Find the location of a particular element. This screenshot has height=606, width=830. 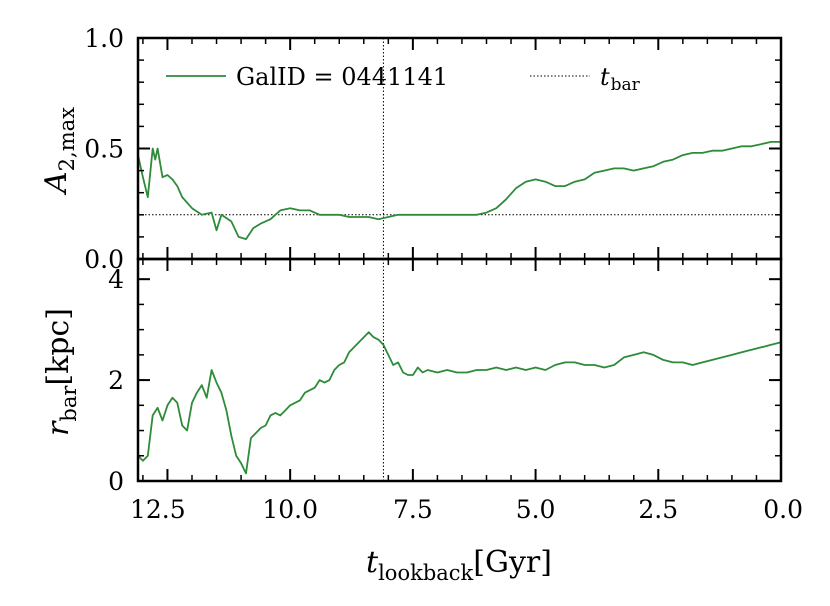

top-ytick-label: 0.5 is located at coordinates (104, 149).